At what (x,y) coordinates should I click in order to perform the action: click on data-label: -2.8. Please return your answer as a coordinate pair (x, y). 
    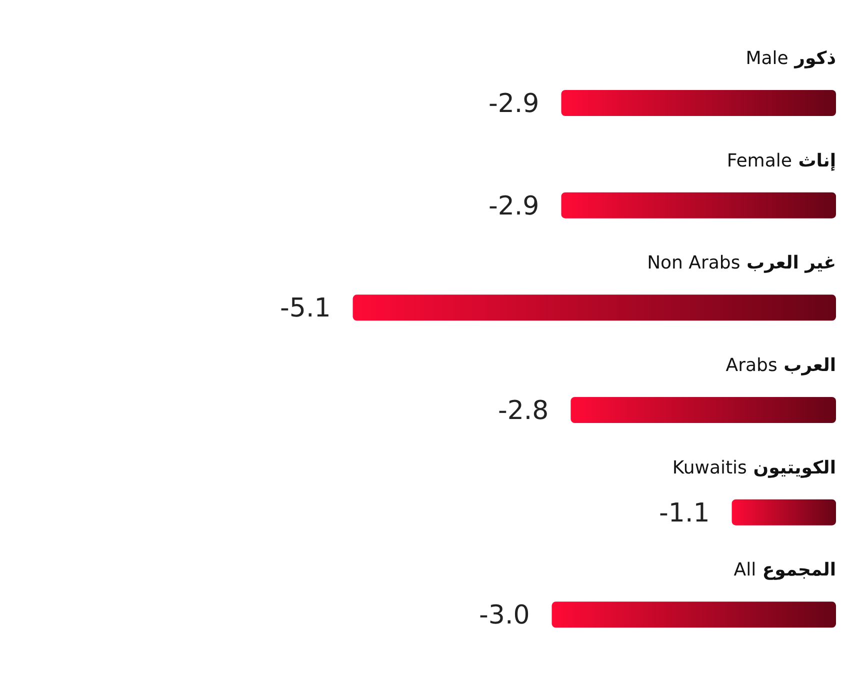
    Looking at the image, I should click on (523, 411).